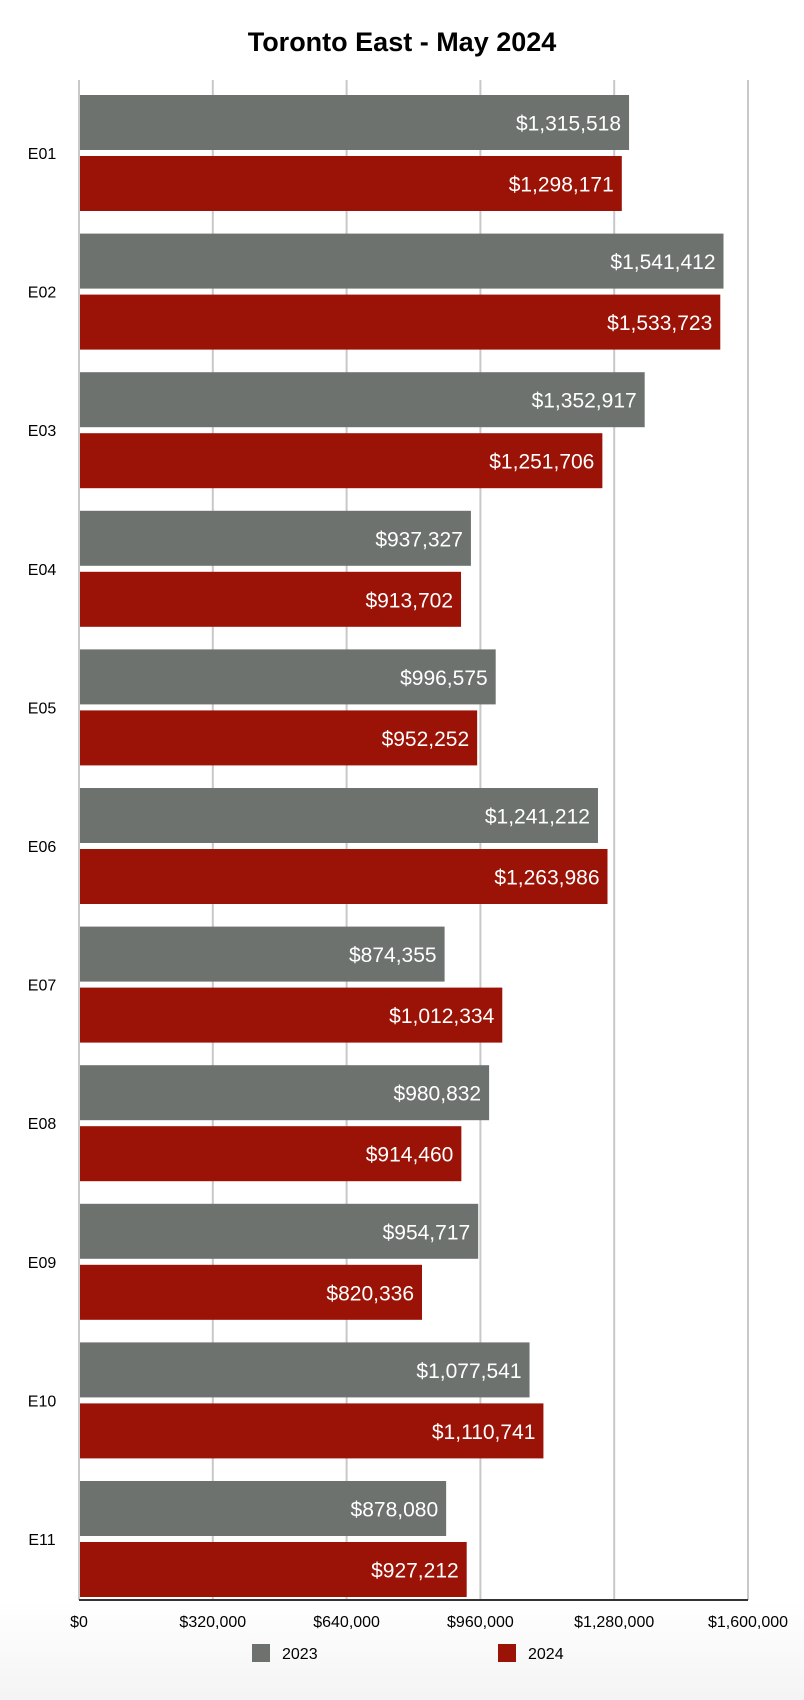  Describe the element at coordinates (354, 122) in the screenshot. I see `bar-2023-E01` at that location.